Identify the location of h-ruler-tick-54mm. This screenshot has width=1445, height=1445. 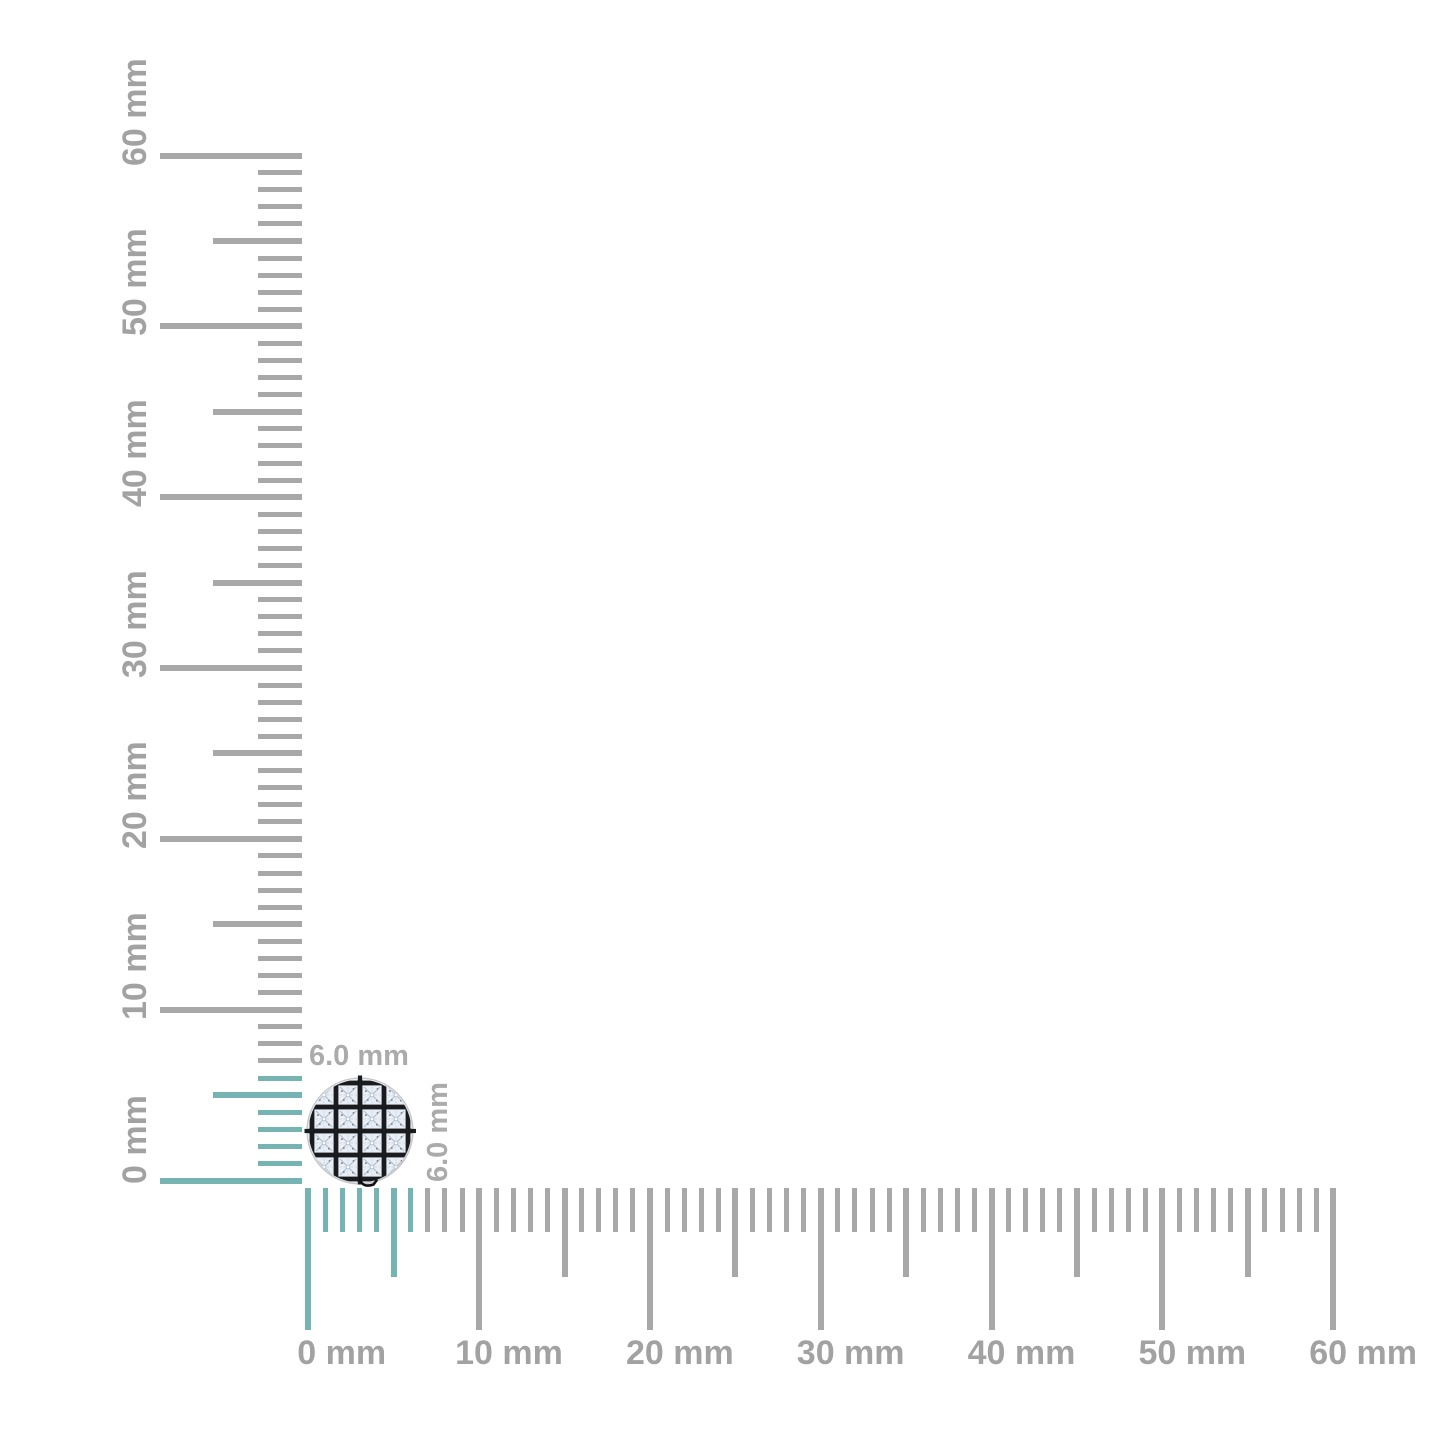
(1231, 1210).